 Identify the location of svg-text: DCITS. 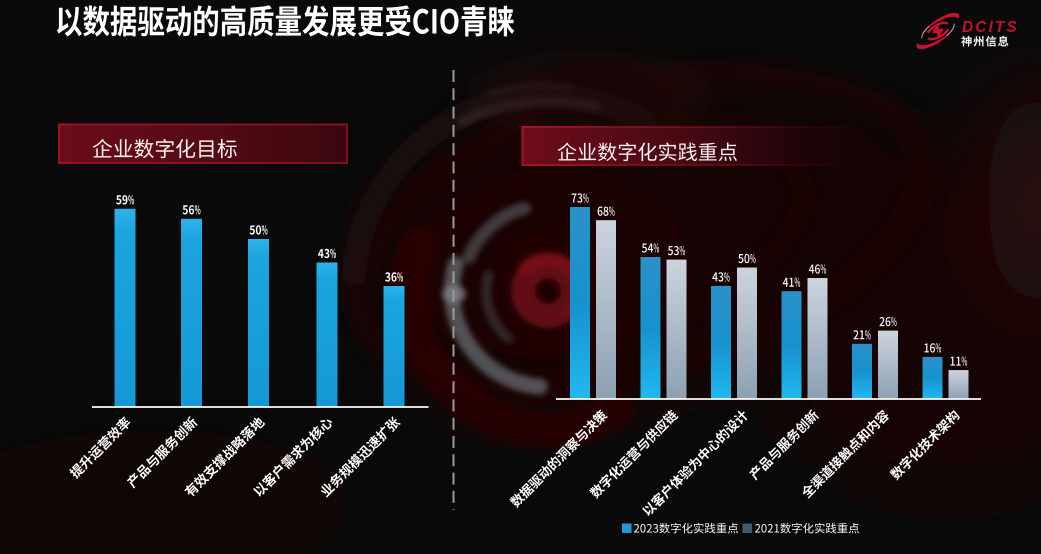
(990, 27).